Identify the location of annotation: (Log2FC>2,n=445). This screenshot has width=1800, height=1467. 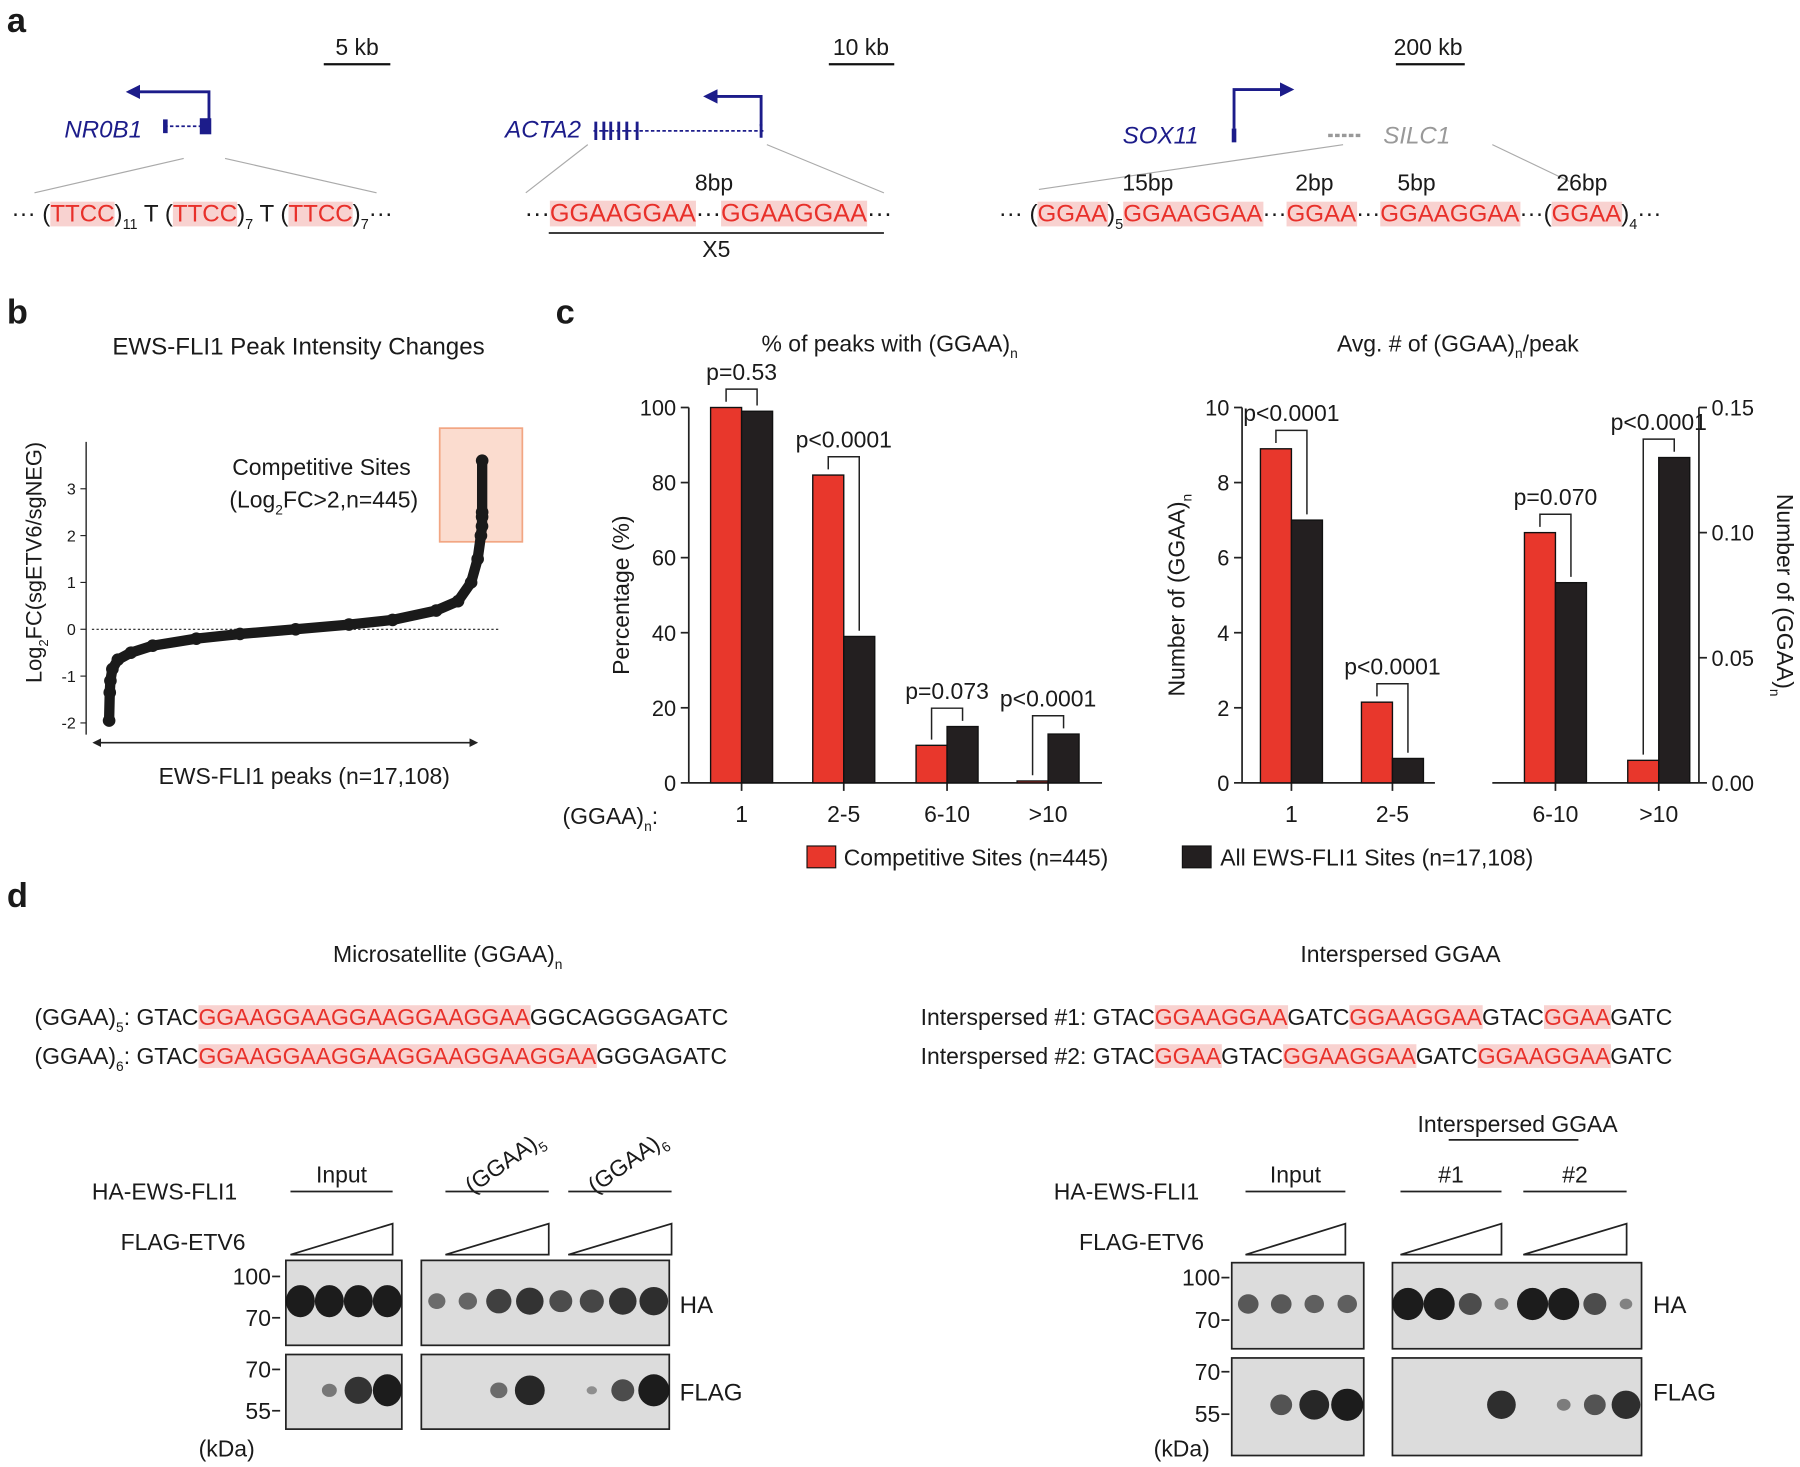
(323, 501).